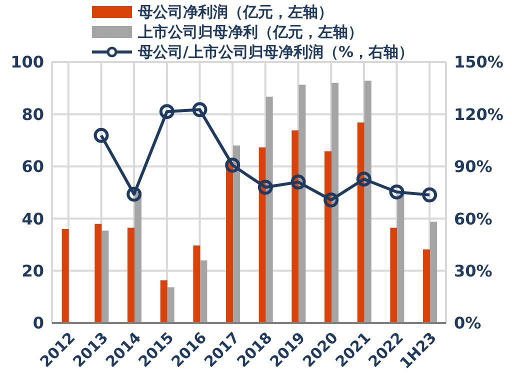 The width and height of the screenshot is (512, 383). I want to click on y-tick-label: 40, so click(33, 218).